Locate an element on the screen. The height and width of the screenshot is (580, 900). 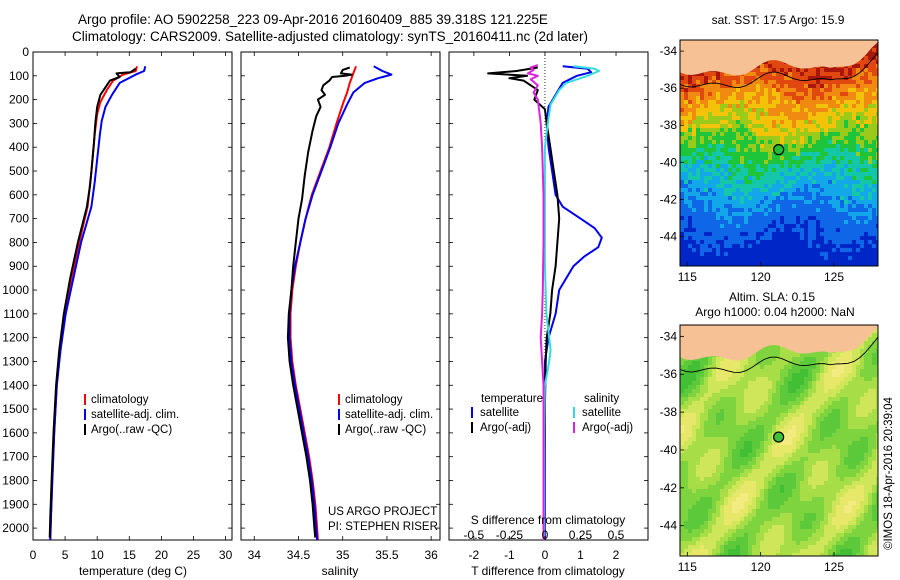
depth-tick-label: 600 is located at coordinates (19, 195).